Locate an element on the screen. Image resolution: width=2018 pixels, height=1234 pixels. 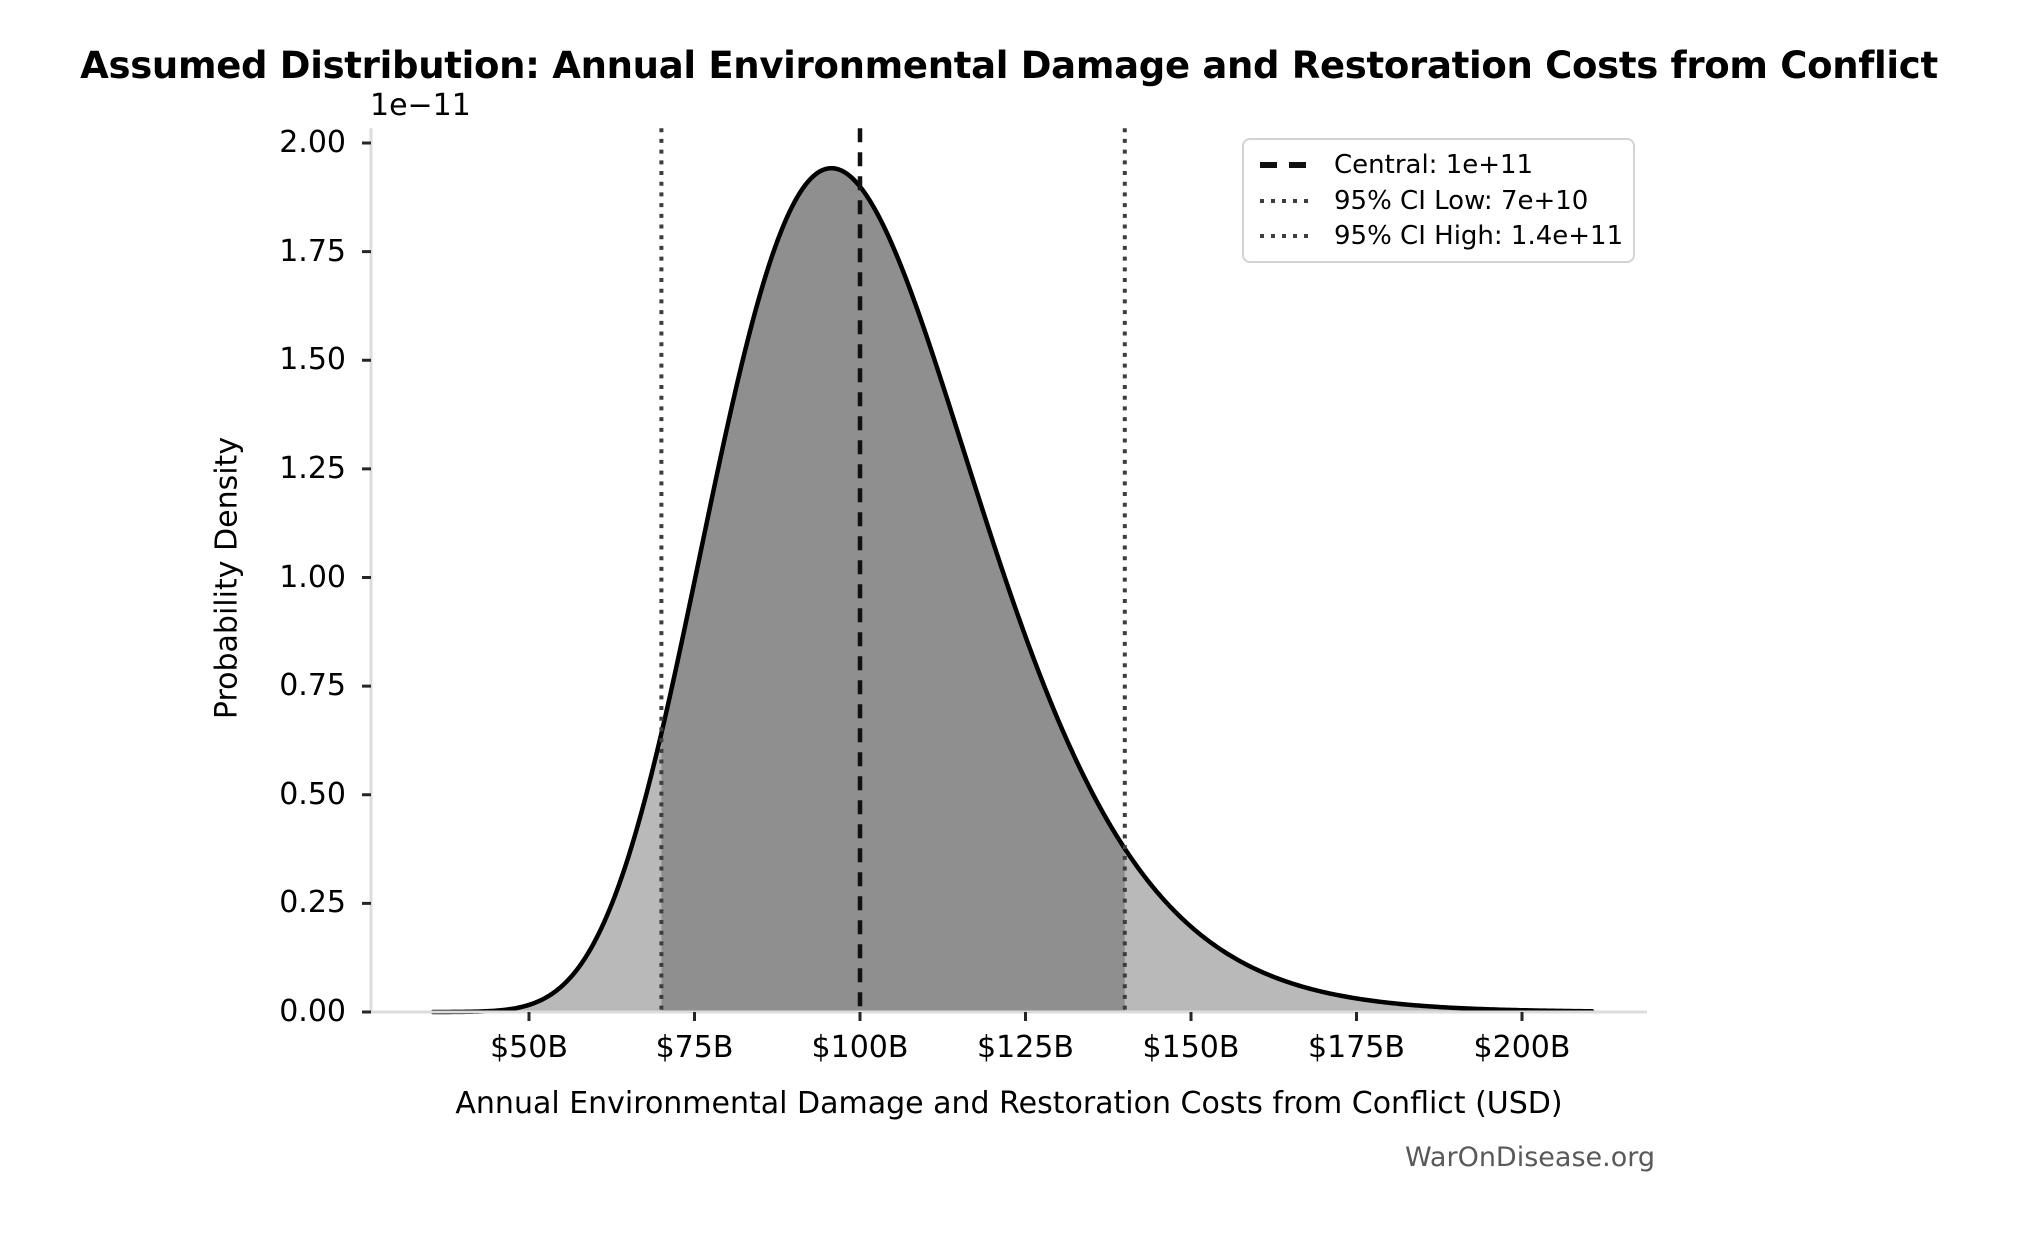
y-axis-offset-label: 1e−11 is located at coordinates (420, 105).